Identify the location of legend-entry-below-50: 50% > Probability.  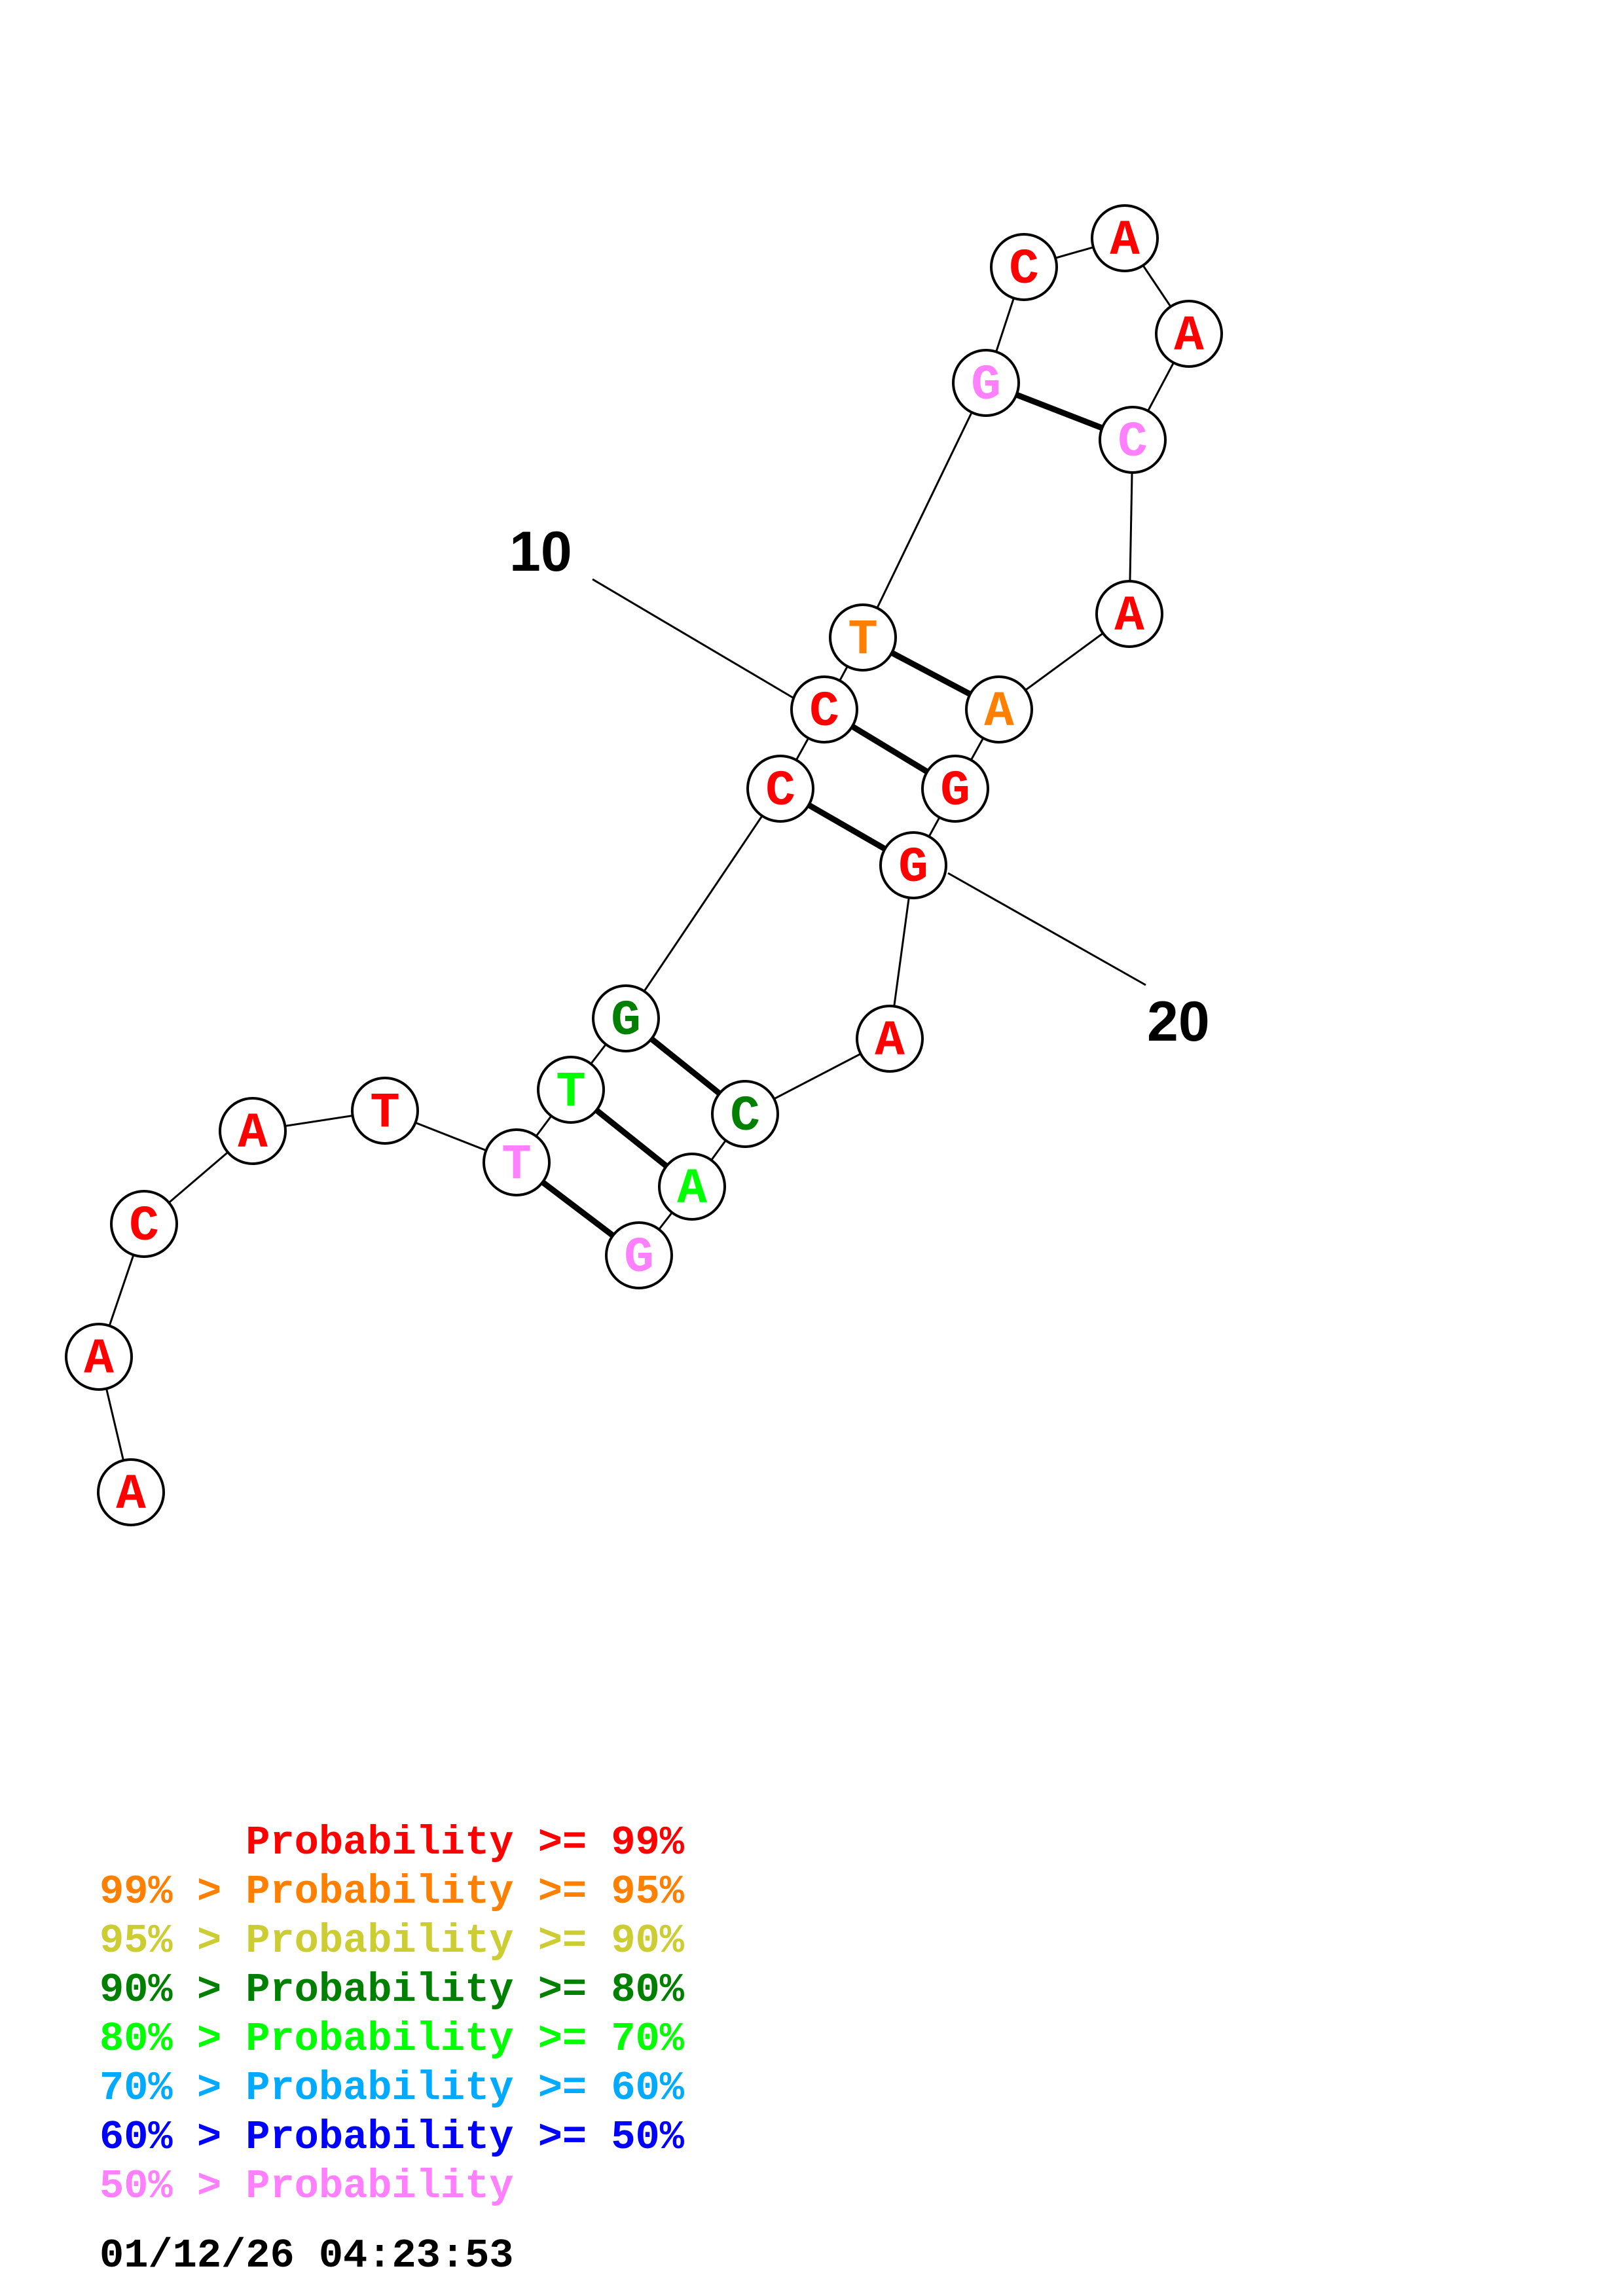
(307, 2186).